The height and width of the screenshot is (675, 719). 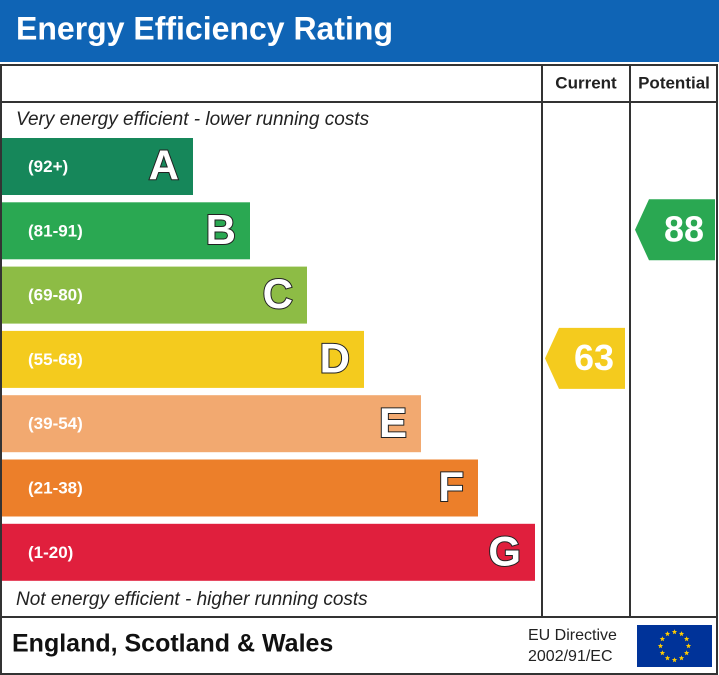 I want to click on directive: EU Directive, so click(x=572, y=635).